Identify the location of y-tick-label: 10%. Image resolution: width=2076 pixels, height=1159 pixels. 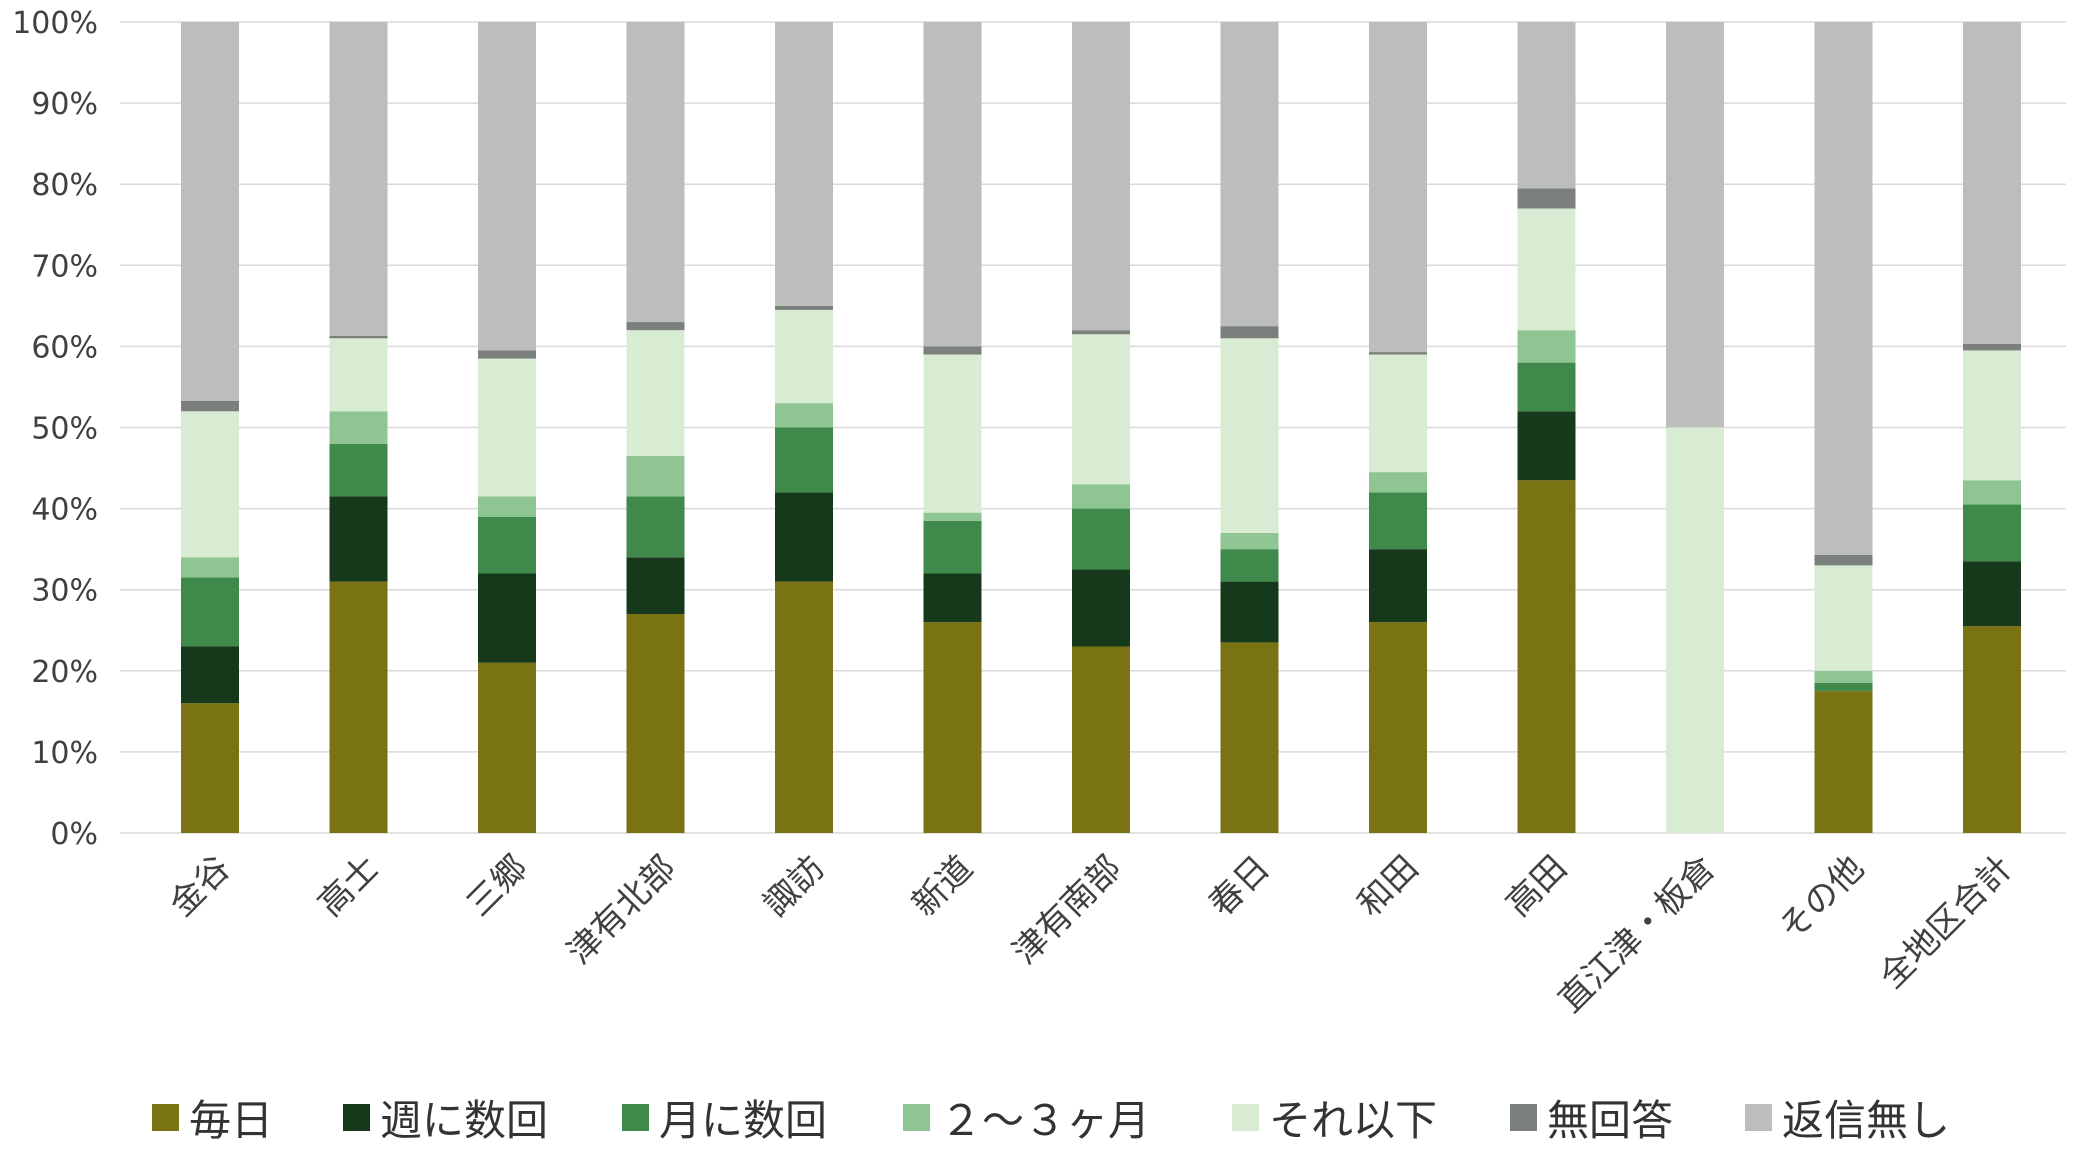
(64, 753).